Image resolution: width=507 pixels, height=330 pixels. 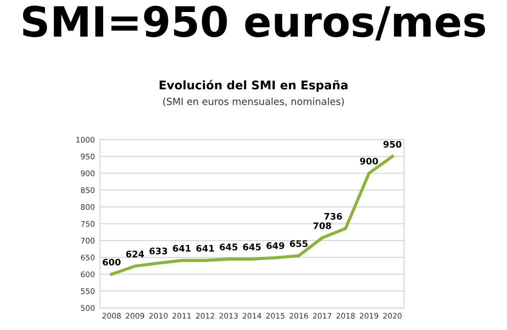 What do you see at coordinates (135, 254) in the screenshot?
I see `data-label: 624` at bounding box center [135, 254].